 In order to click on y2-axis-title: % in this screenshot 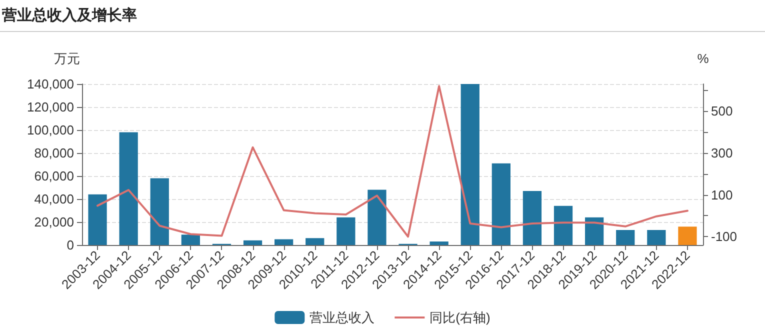, I will do `click(703, 58)`.